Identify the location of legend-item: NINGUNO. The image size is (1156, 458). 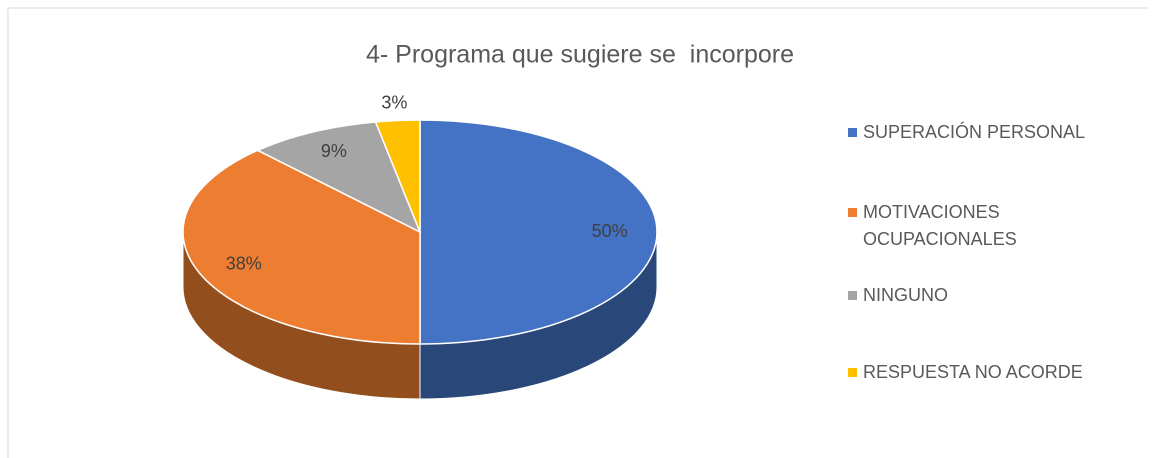
(988, 295).